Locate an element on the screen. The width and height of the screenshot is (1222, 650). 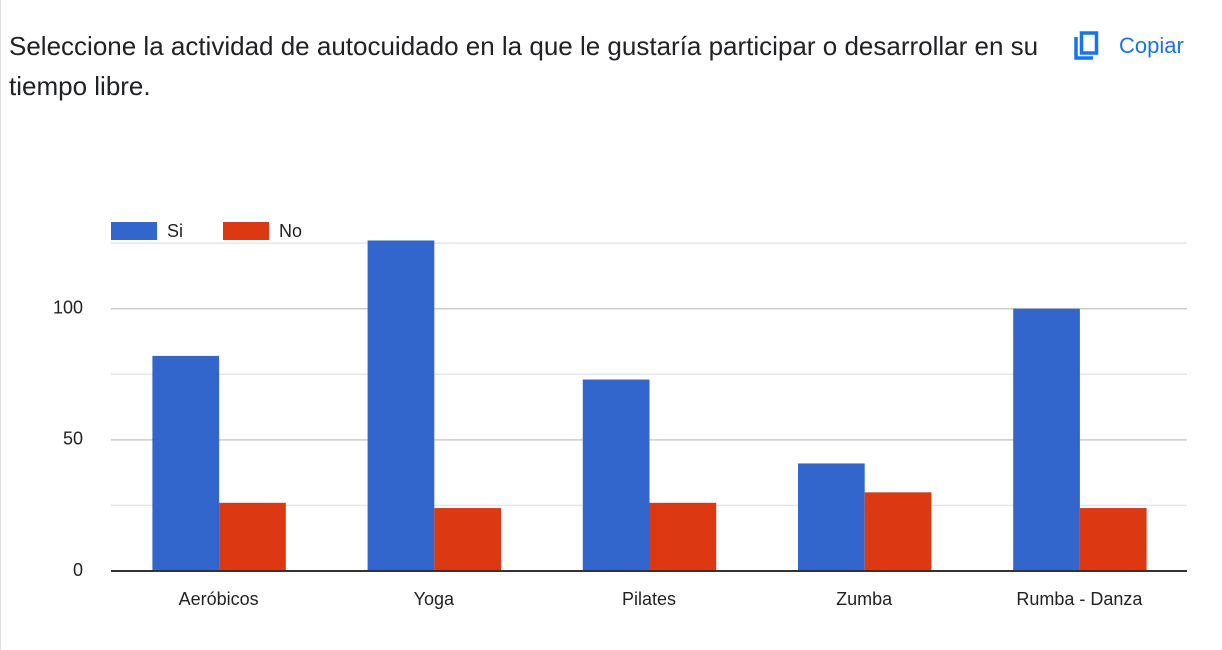
y-tick-label: 0 is located at coordinates (78, 570).